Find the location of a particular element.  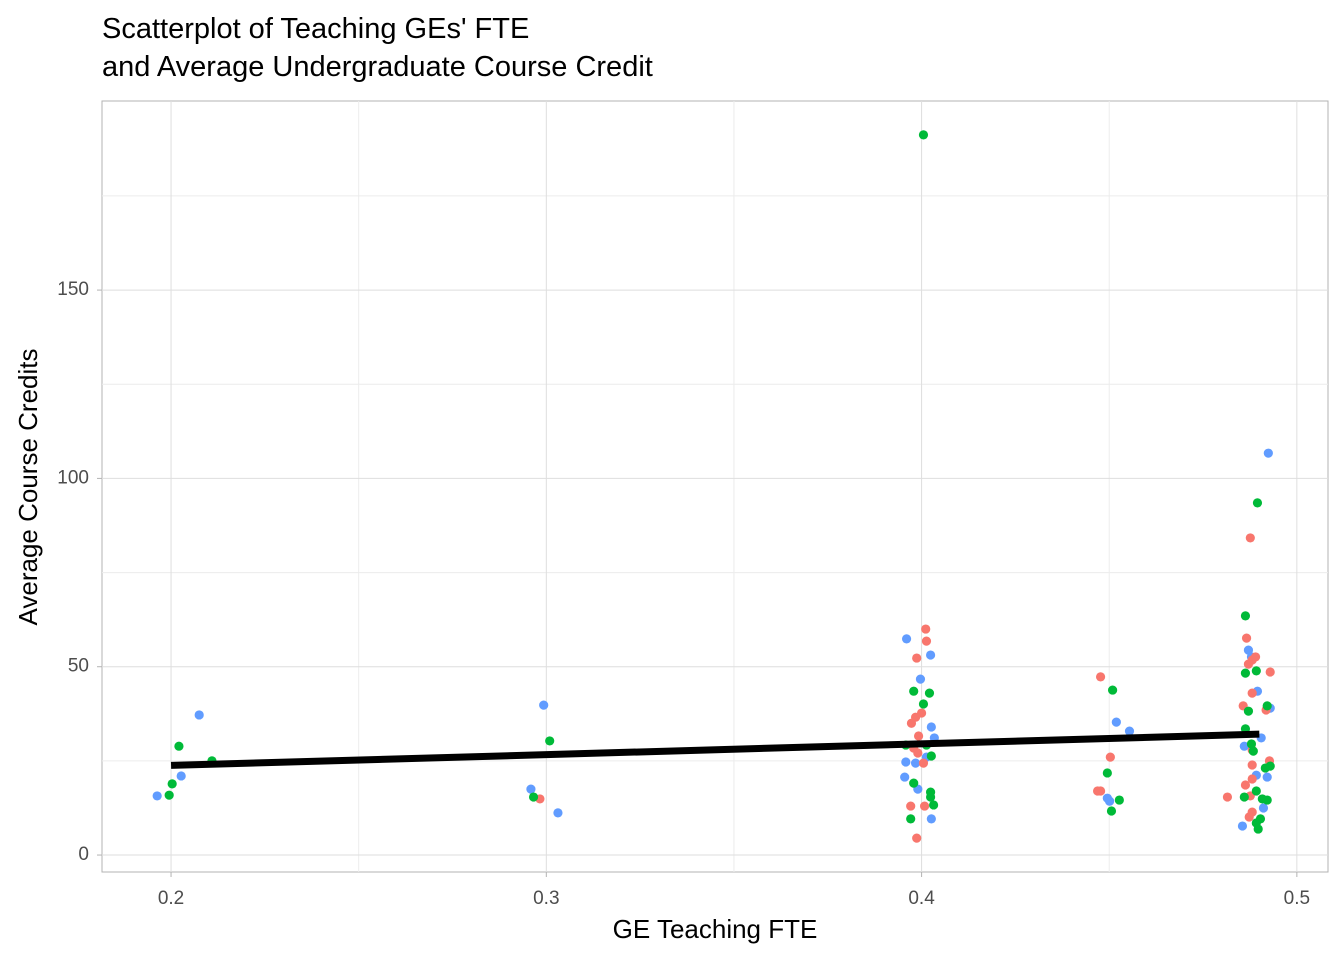

x-axis-title: GE Teaching FTE is located at coordinates (715, 929).